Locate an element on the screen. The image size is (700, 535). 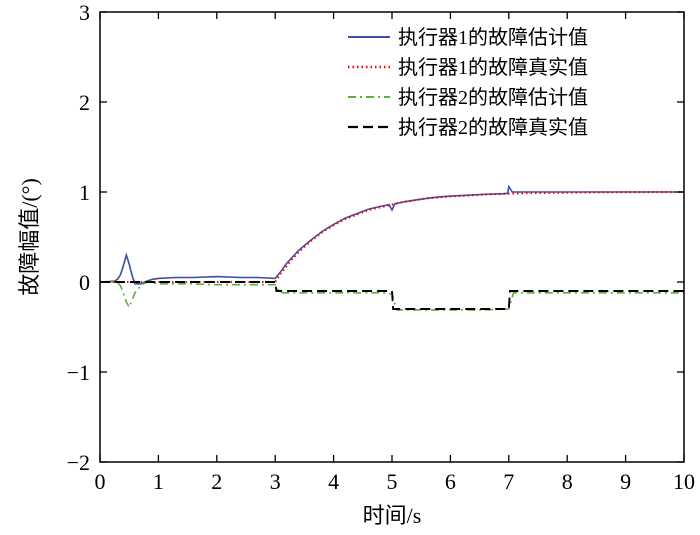
y-tick-label: 2 is located at coordinates (84, 102).